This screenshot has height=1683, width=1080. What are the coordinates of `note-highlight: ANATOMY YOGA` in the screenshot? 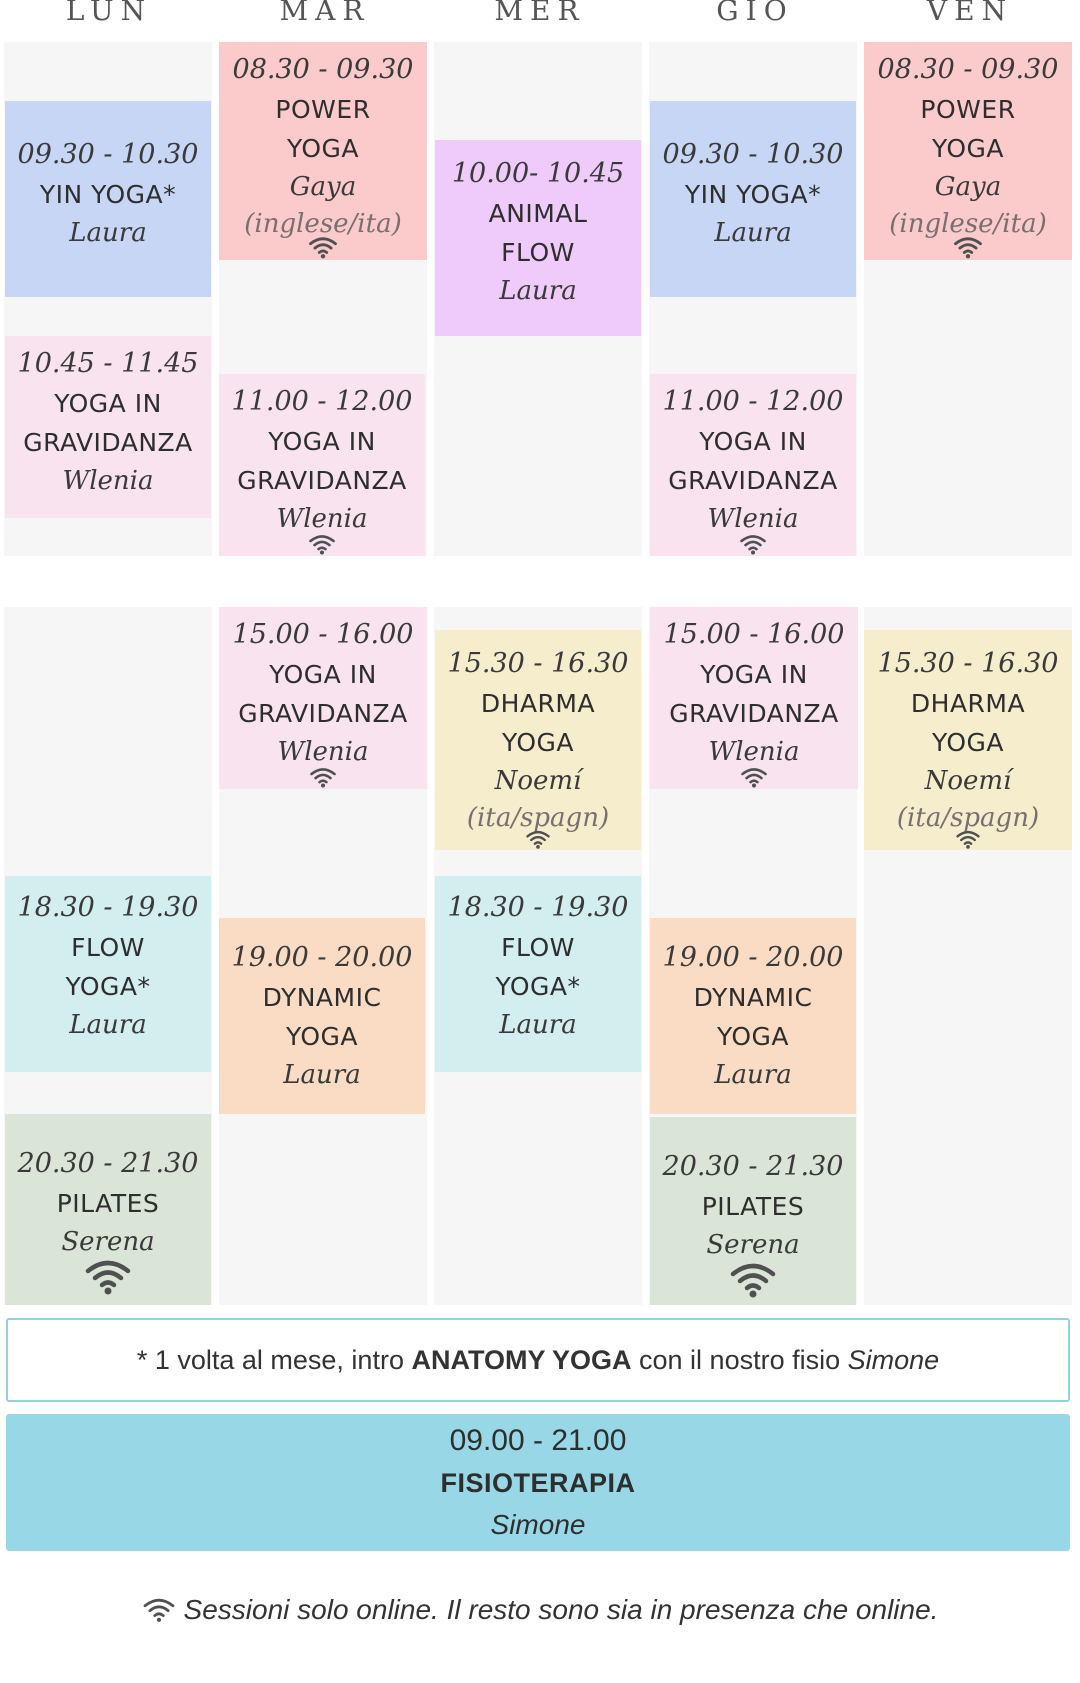 It's located at (521, 1359).